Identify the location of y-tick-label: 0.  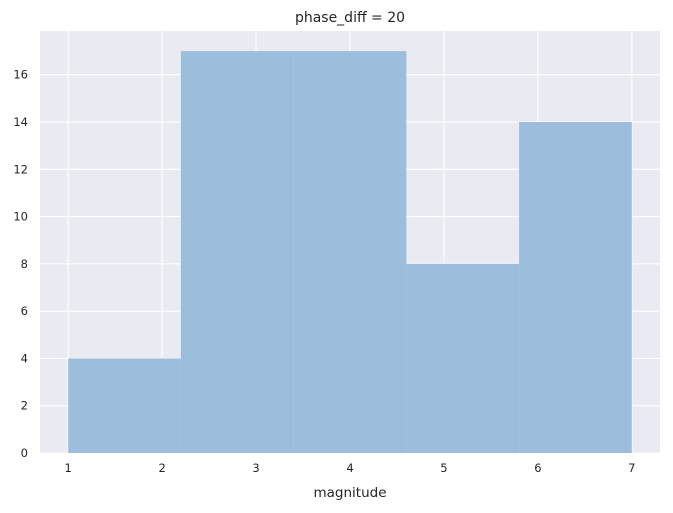
(24, 453).